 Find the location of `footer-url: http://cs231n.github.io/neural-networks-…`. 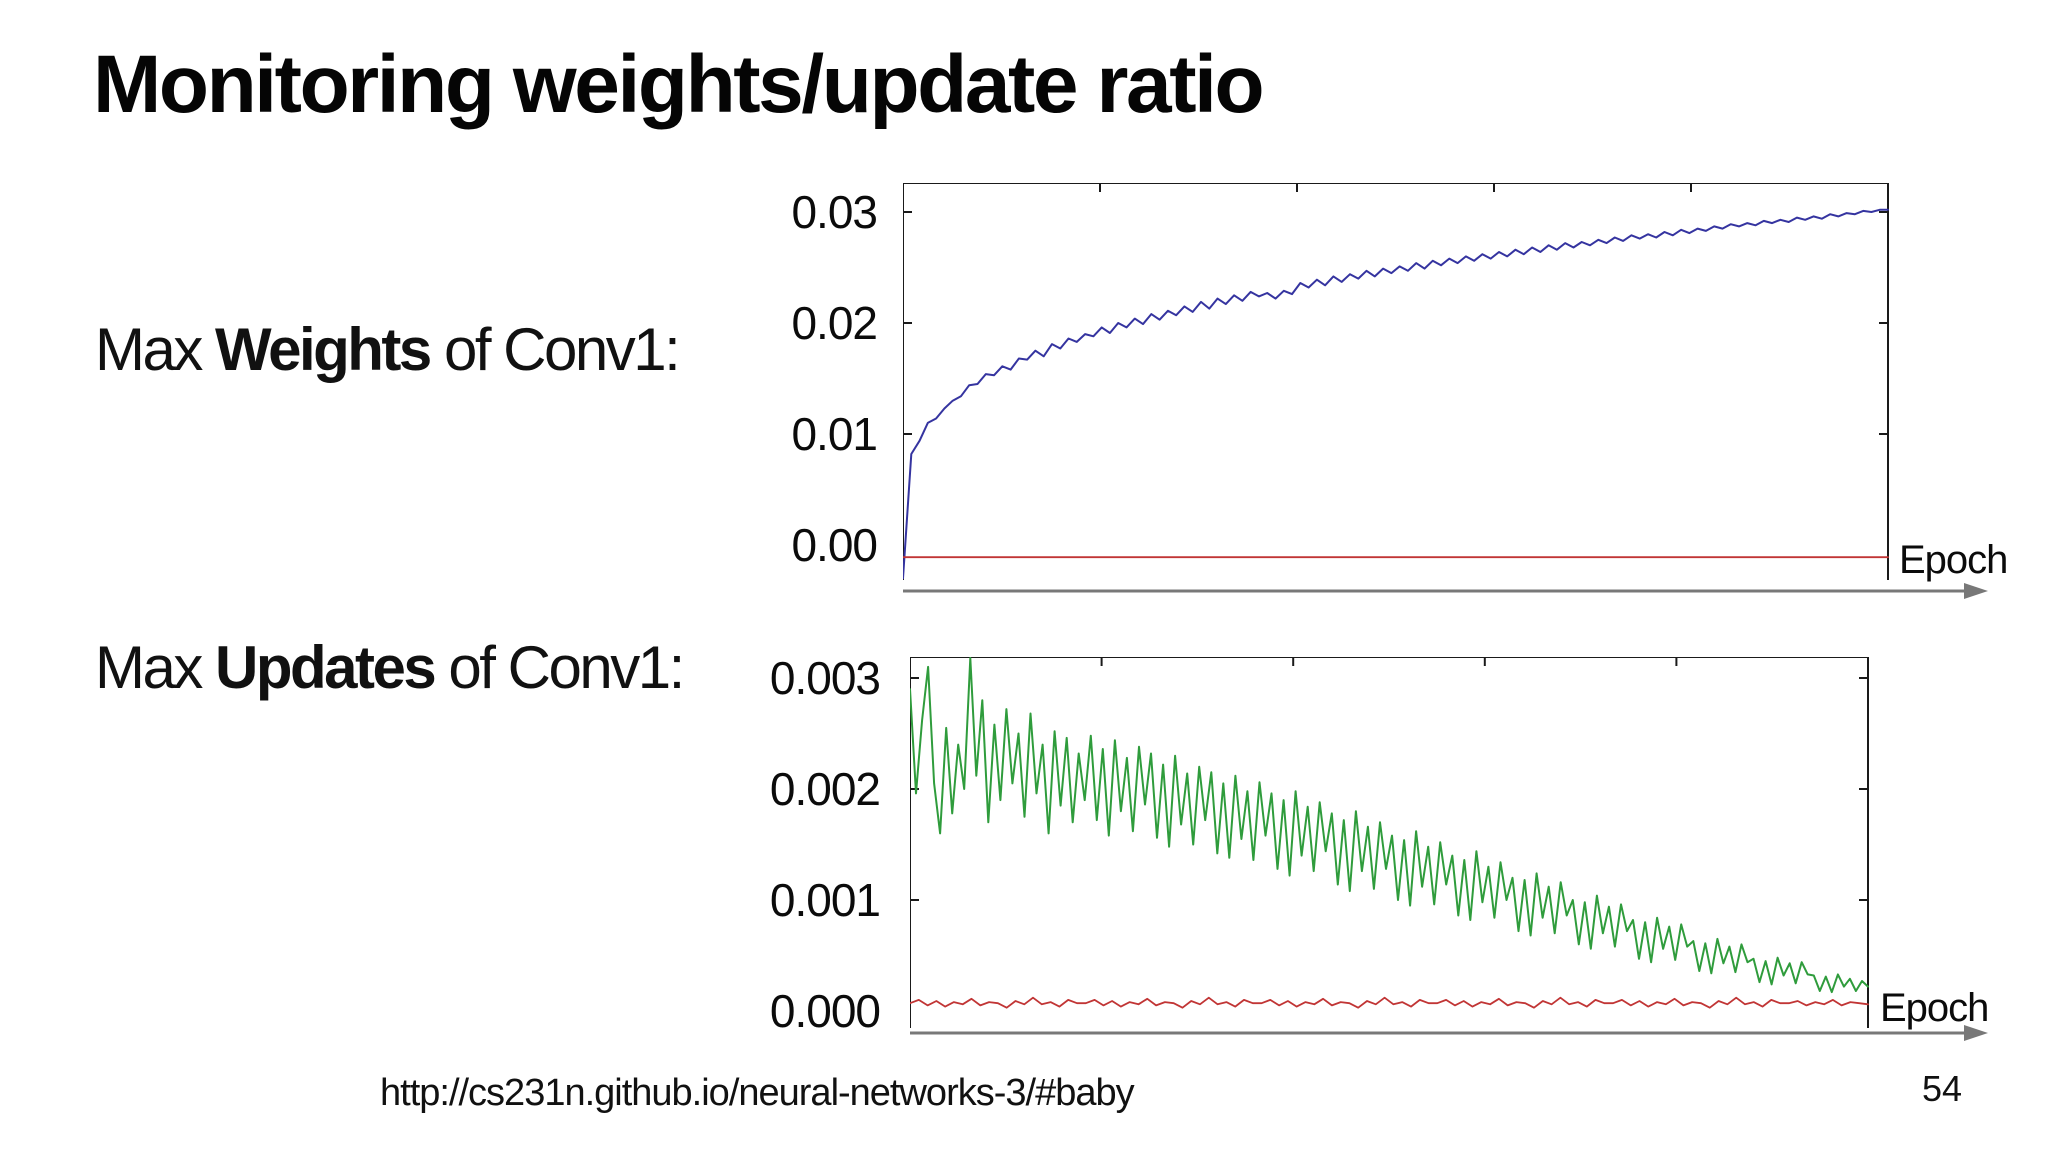

footer-url: http://cs231n.github.io/neural-networks-… is located at coordinates (757, 1093).